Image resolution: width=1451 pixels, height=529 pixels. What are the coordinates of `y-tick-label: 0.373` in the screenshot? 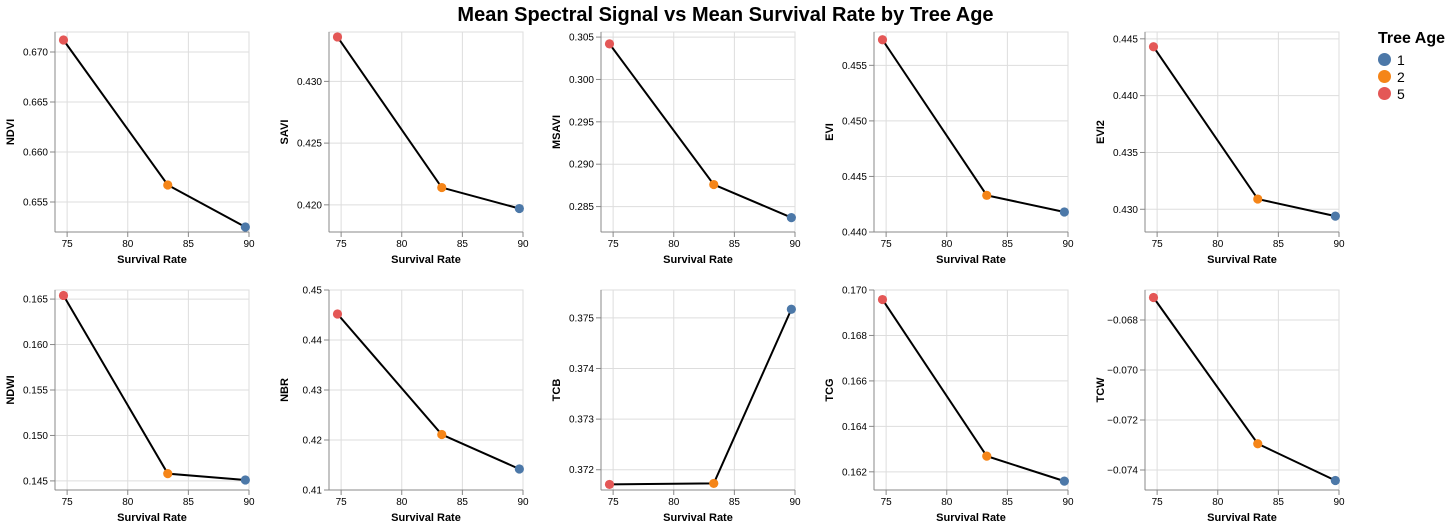 It's located at (581, 420).